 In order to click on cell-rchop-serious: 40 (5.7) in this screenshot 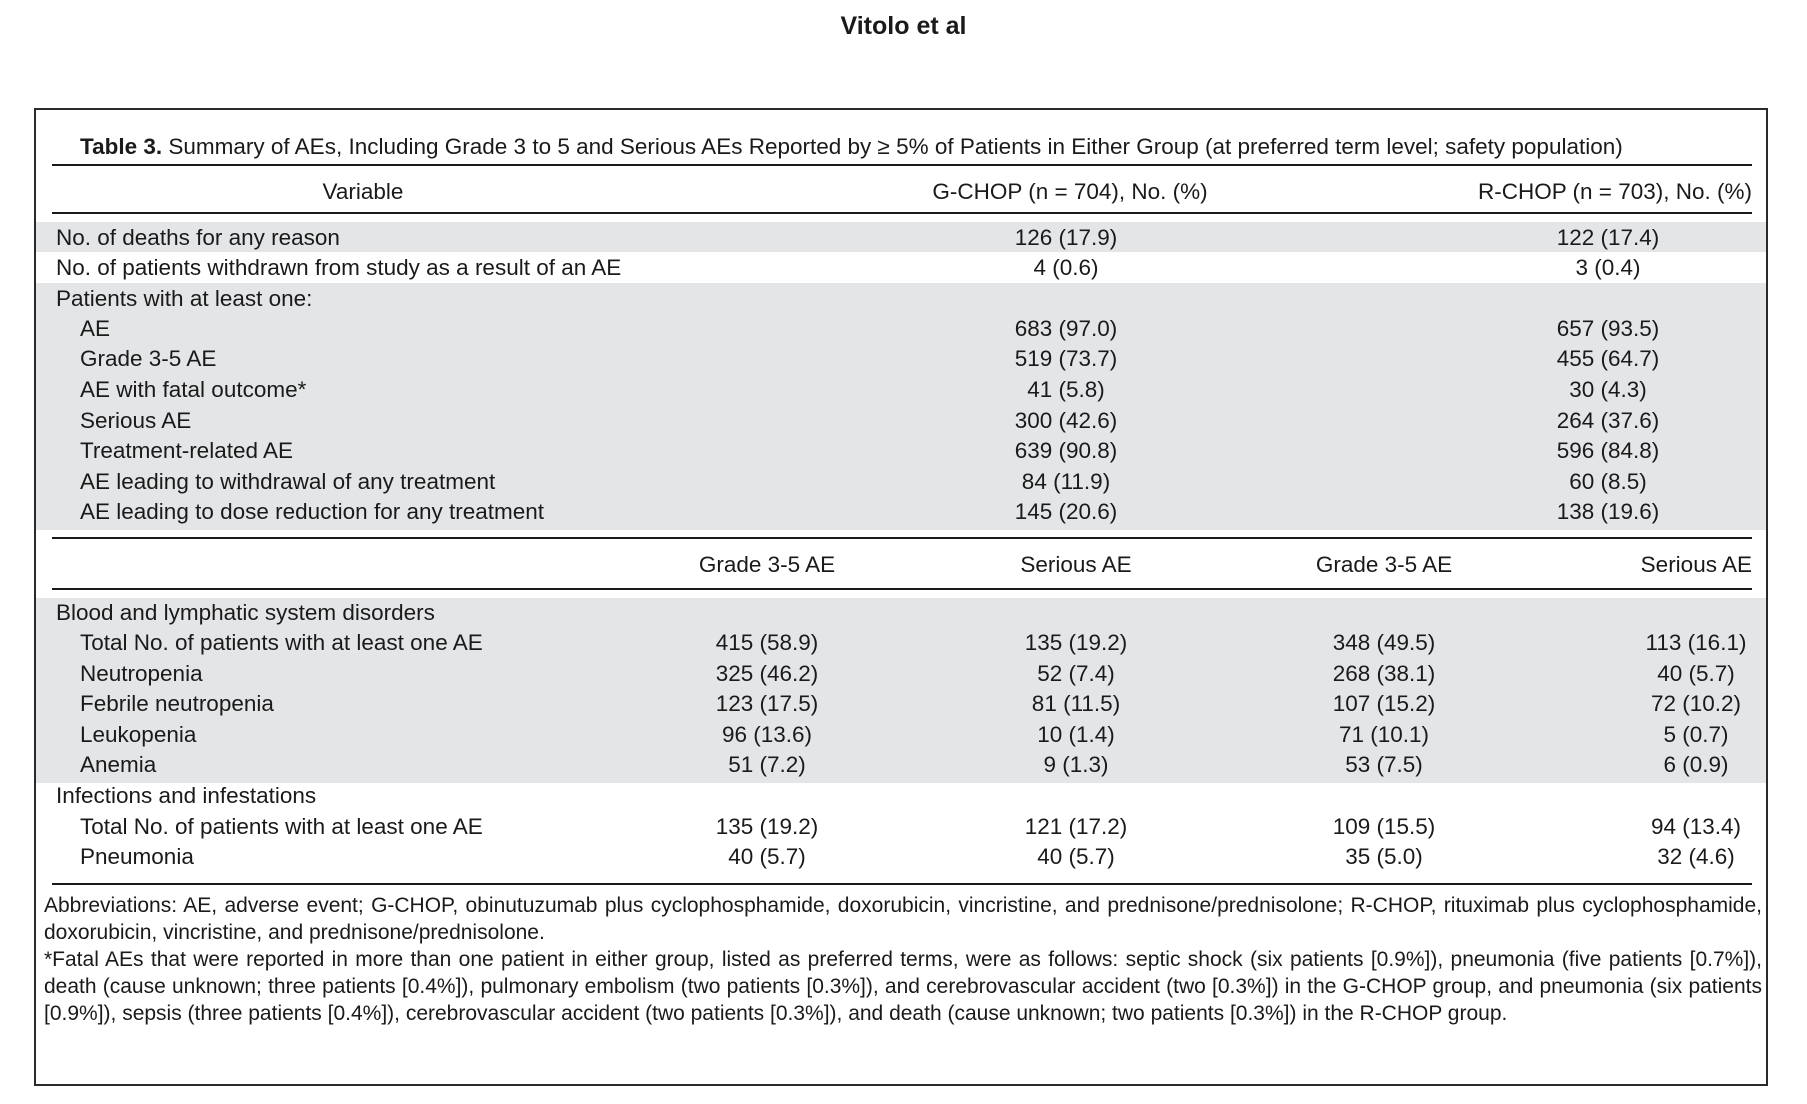, I will do `click(1696, 673)`.